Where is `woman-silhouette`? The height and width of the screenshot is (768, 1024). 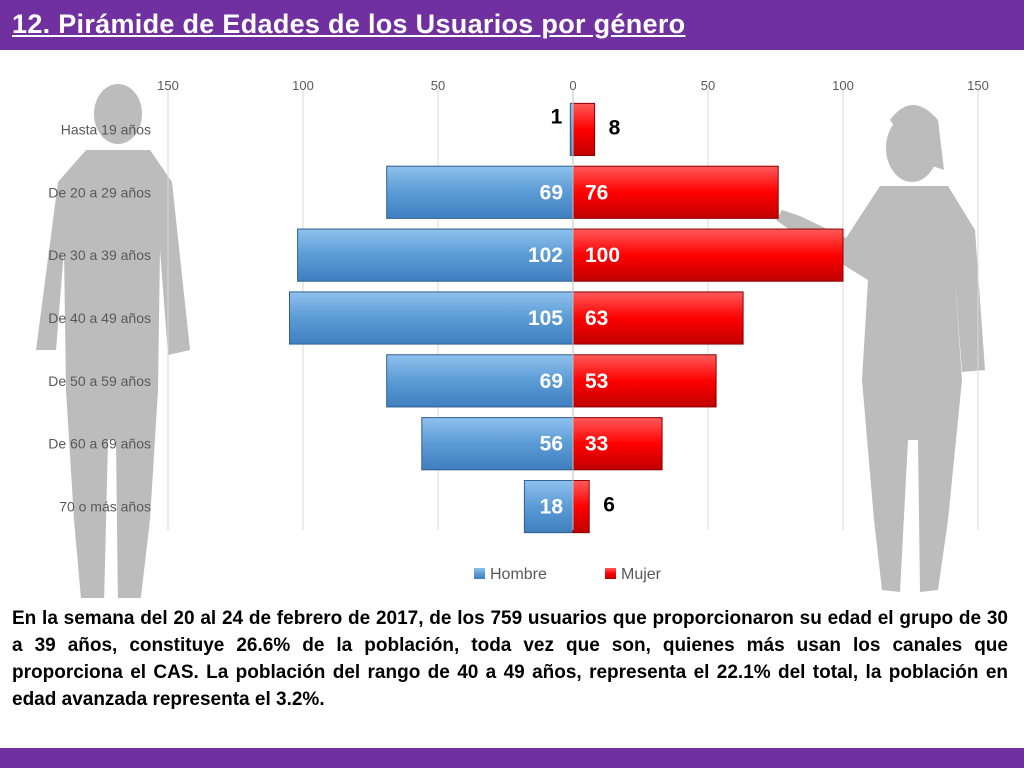 woman-silhouette is located at coordinates (880, 348).